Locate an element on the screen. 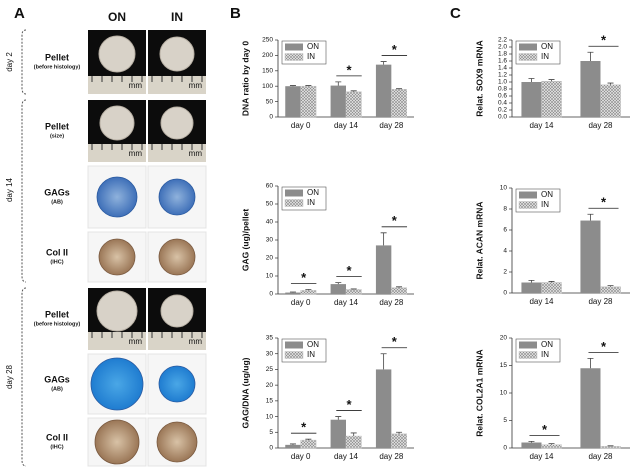  y-tick-label: 1.6 is located at coordinates (502, 61).